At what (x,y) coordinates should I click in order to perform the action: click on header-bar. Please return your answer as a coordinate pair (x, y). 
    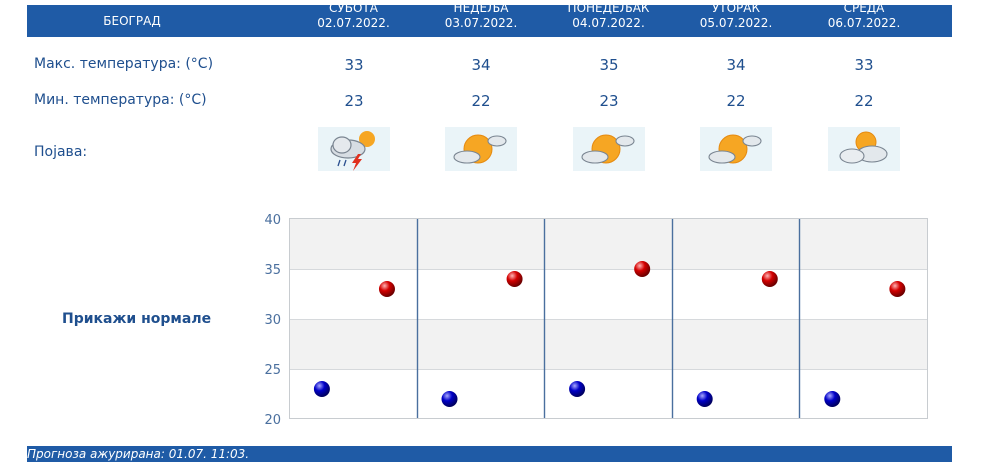
    Looking at the image, I should click on (489, 21).